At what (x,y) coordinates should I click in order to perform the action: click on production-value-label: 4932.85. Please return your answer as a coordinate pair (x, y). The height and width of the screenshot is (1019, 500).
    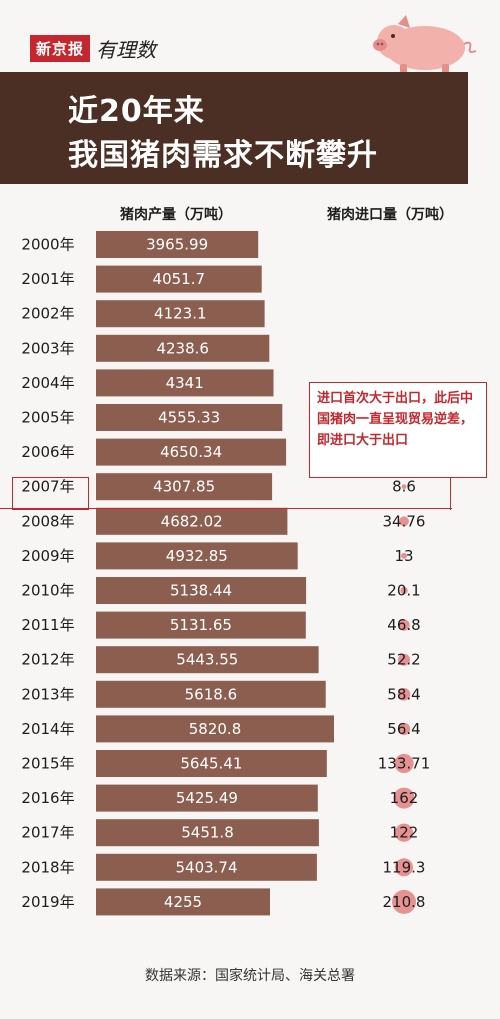
    Looking at the image, I should click on (197, 556).